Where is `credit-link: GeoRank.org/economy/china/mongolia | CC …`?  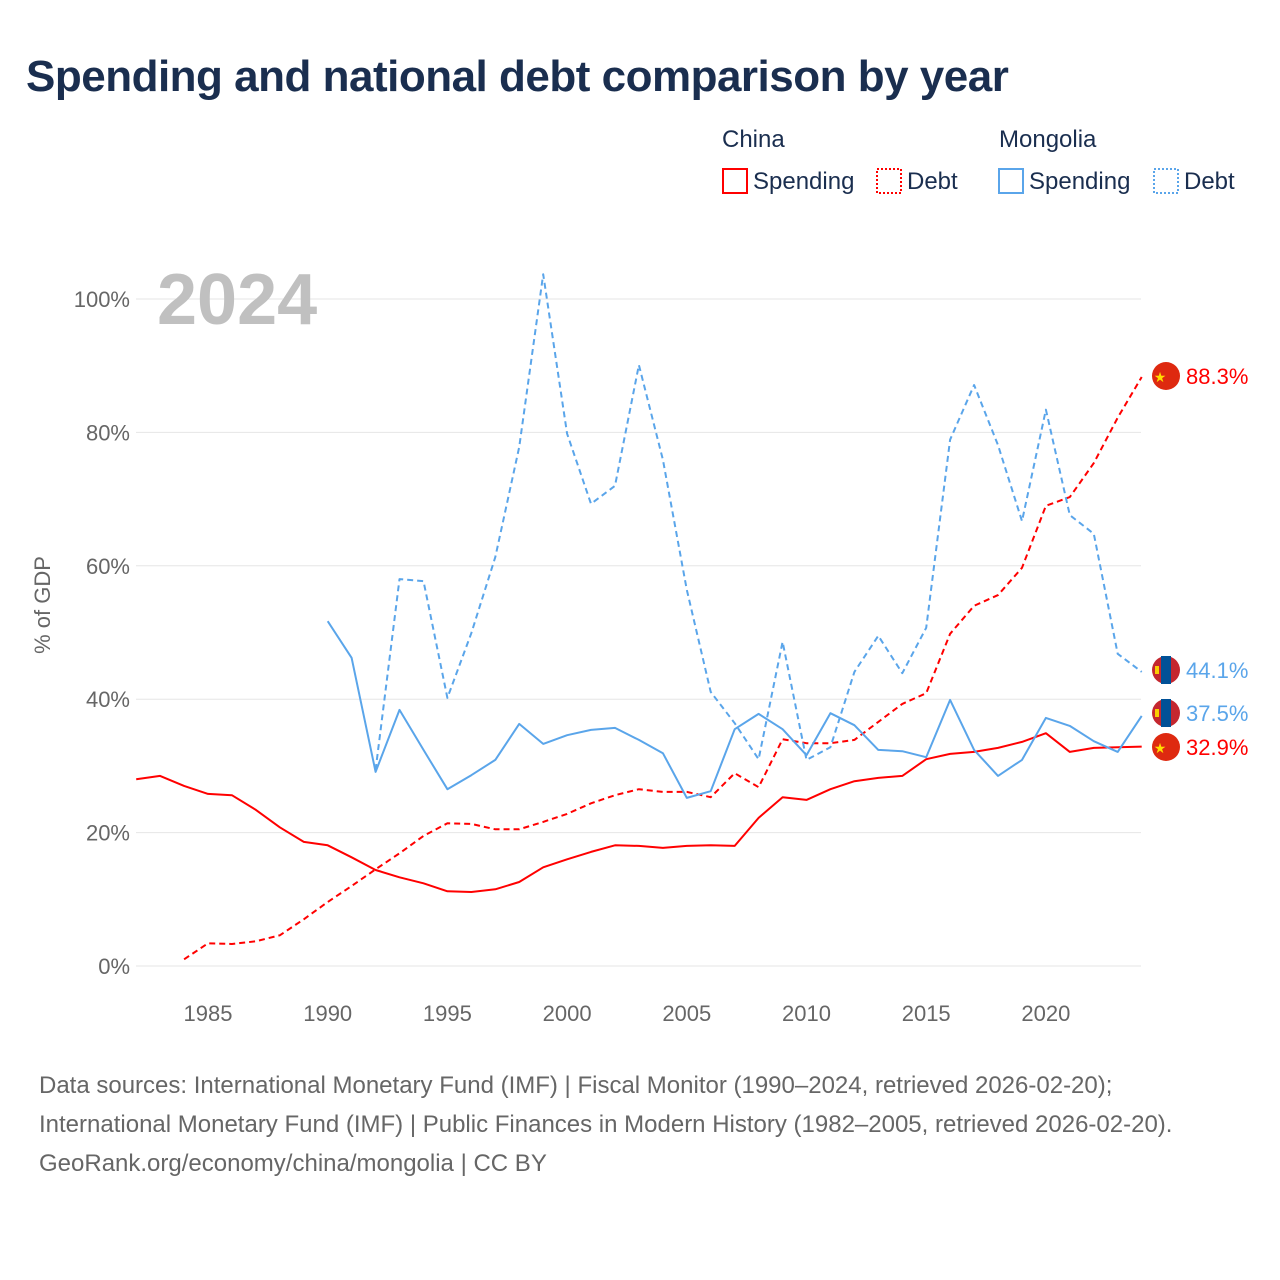 credit-link: GeoRank.org/economy/china/mongolia | CC … is located at coordinates (293, 1163).